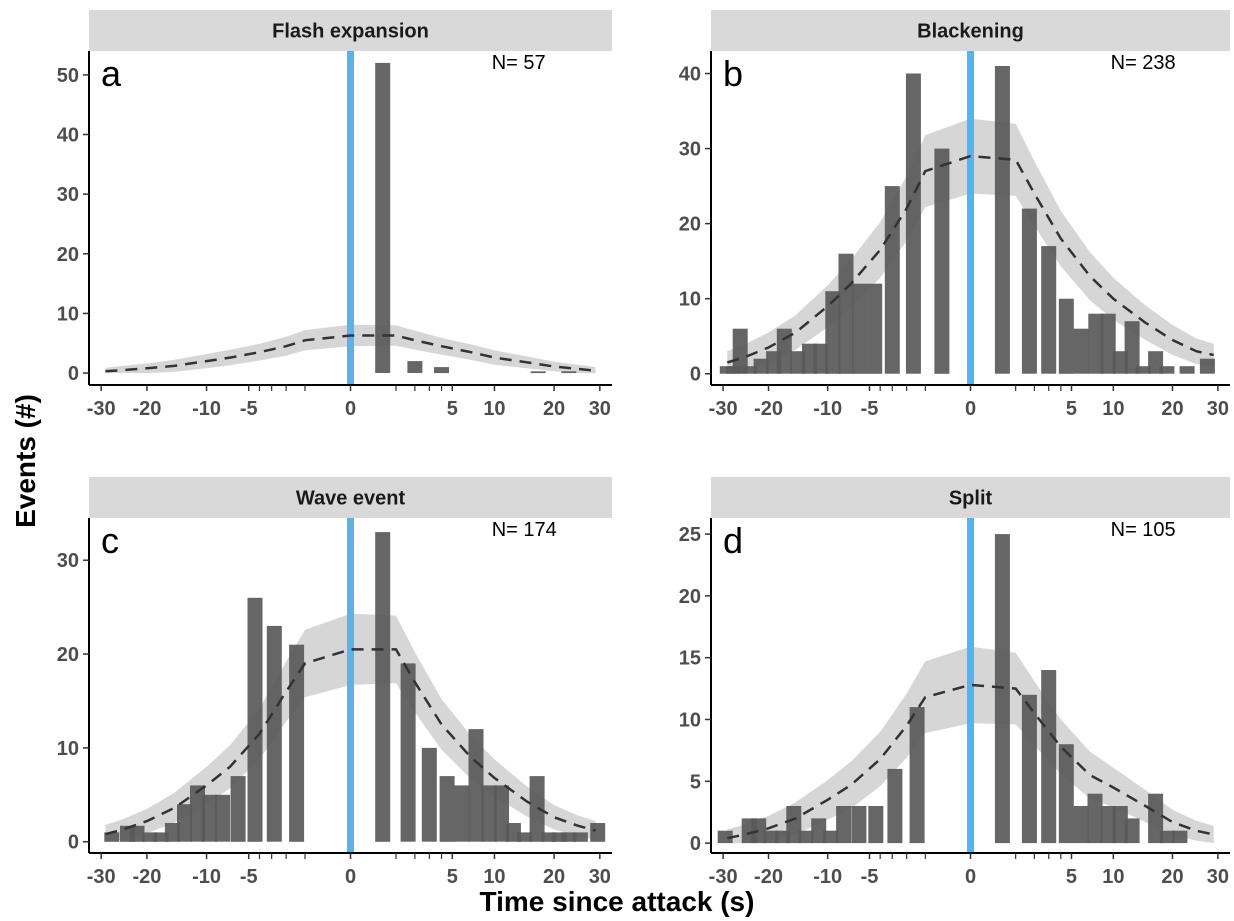 The height and width of the screenshot is (921, 1234). What do you see at coordinates (690, 659) in the screenshot?
I see `y-tick-label: 15` at bounding box center [690, 659].